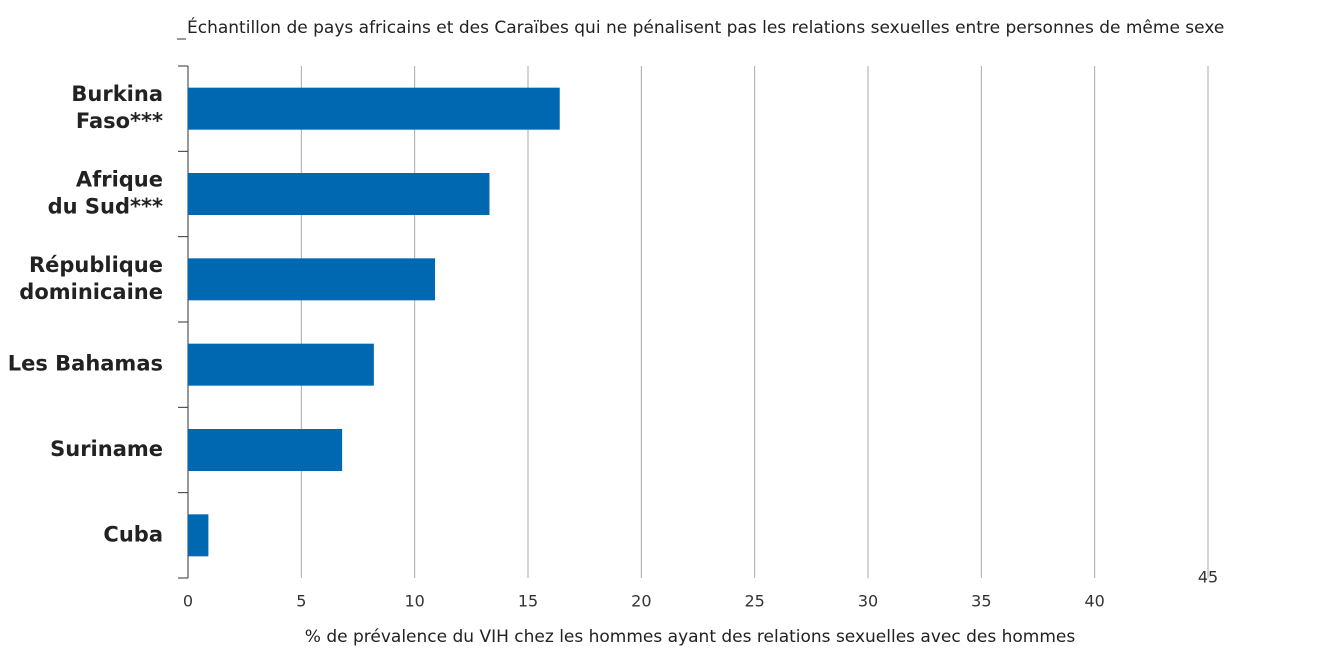 The width and height of the screenshot is (1317, 654). Describe the element at coordinates (105, 193) in the screenshot. I see `y-tick-label: Afrique du Sud***` at that location.